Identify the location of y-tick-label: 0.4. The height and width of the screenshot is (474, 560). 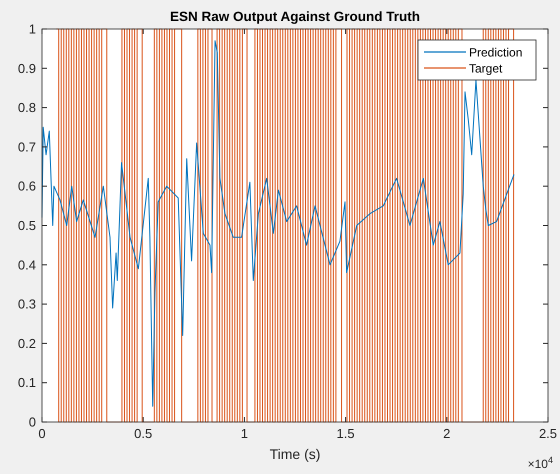
(27, 264).